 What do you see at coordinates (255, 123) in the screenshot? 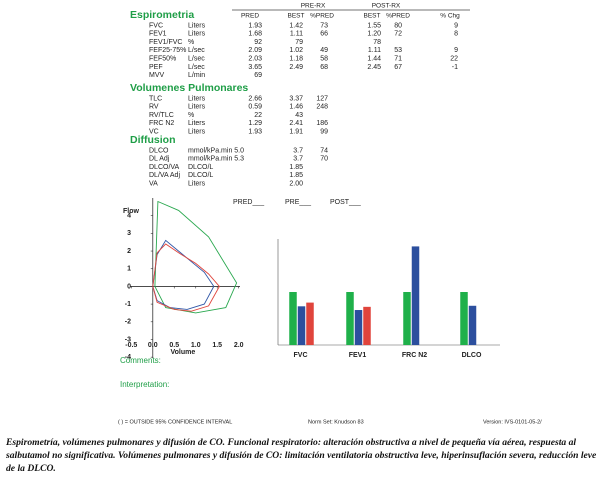
I see `cell-value: 1.29` at bounding box center [255, 123].